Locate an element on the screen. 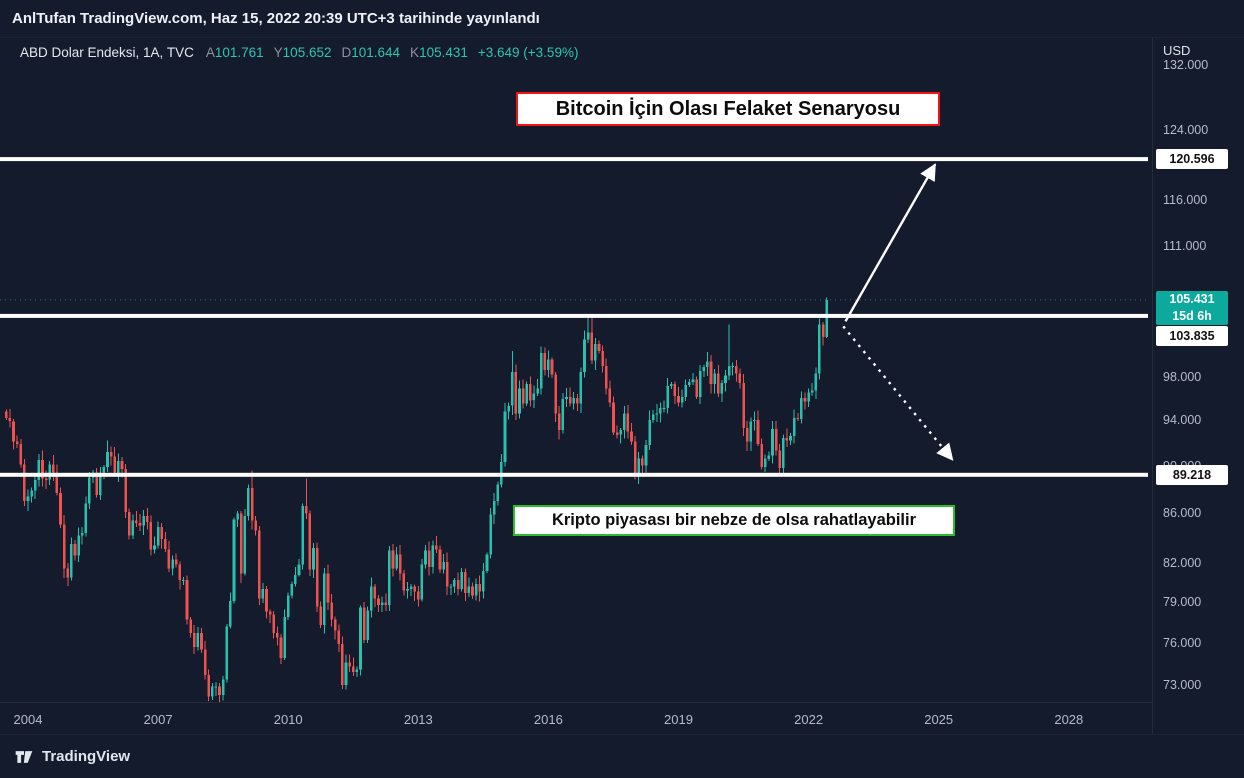  price-label-support: 89.218 is located at coordinates (1192, 474).